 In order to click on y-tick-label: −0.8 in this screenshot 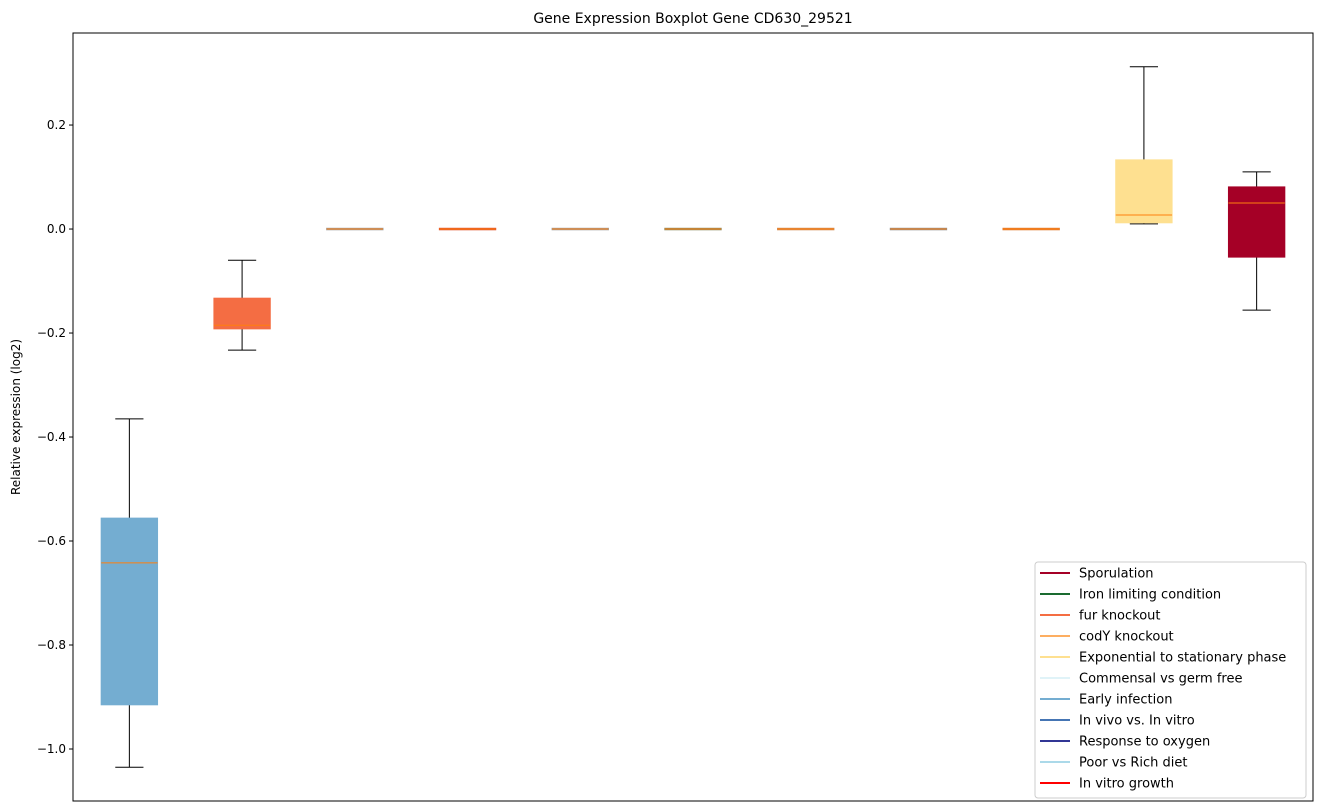, I will do `click(51, 645)`.